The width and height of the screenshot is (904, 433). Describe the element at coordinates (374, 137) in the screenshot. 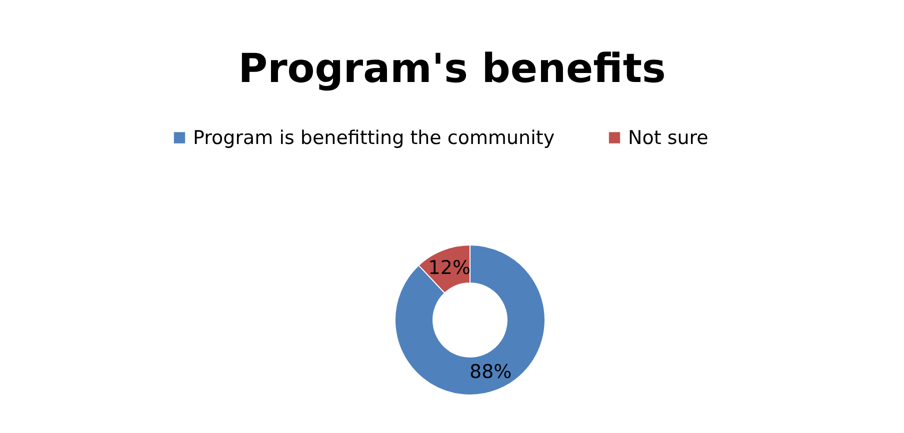

I see `legend-label: Program is benefitting the community` at that location.